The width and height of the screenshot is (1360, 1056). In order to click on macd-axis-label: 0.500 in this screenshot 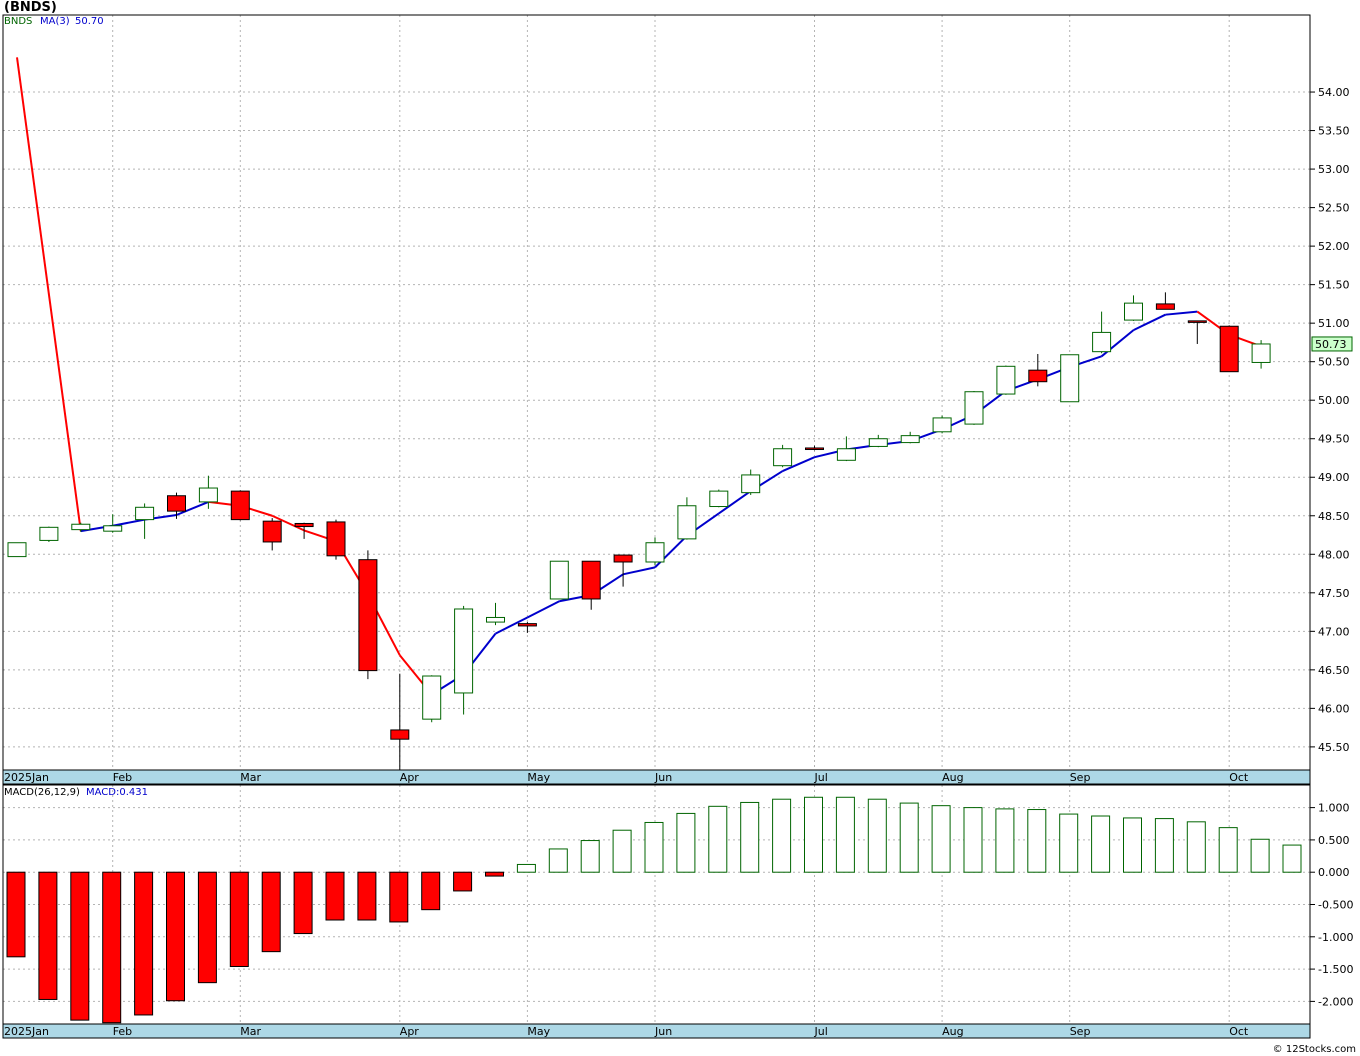, I will do `click(1334, 840)`.